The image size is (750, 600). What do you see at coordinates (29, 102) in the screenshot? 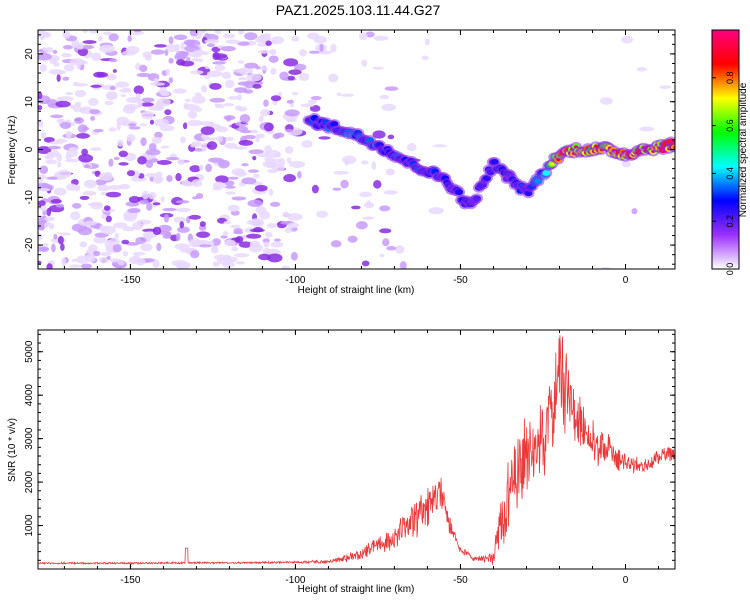
I see `y-tick-label: 10` at bounding box center [29, 102].